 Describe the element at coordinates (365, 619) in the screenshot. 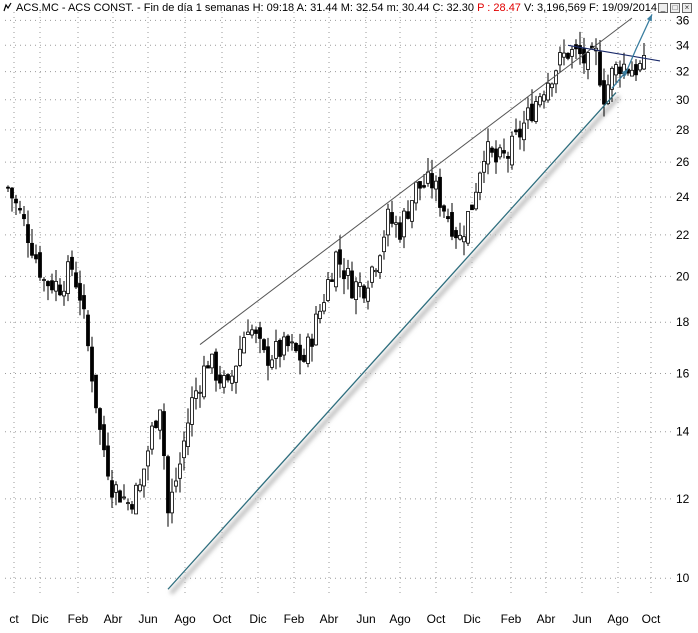

I see `x-tick-label: Jun` at that location.